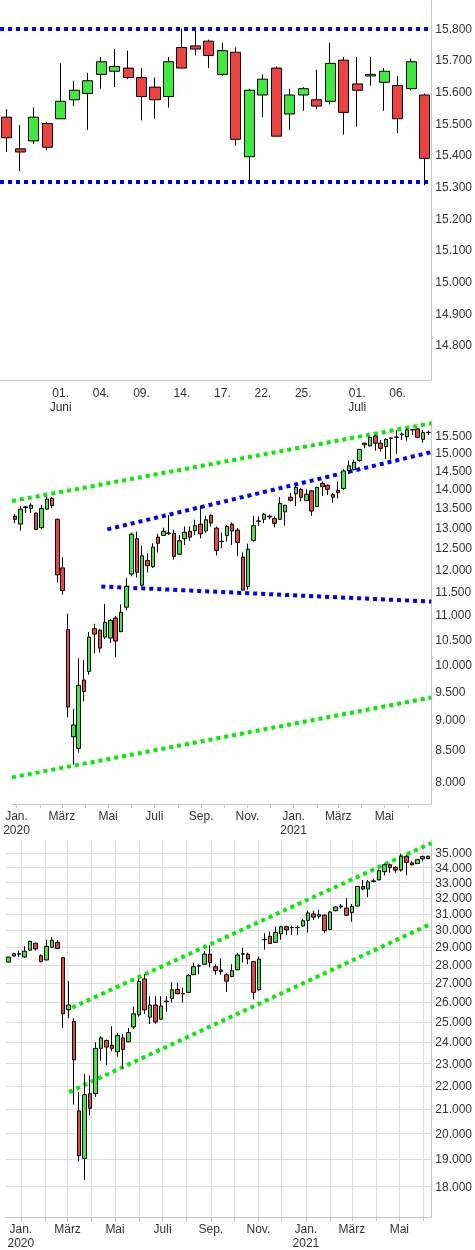 This screenshot has height=1250, width=475. What do you see at coordinates (454, 897) in the screenshot?
I see `y-tick-label: 32.000` at bounding box center [454, 897].